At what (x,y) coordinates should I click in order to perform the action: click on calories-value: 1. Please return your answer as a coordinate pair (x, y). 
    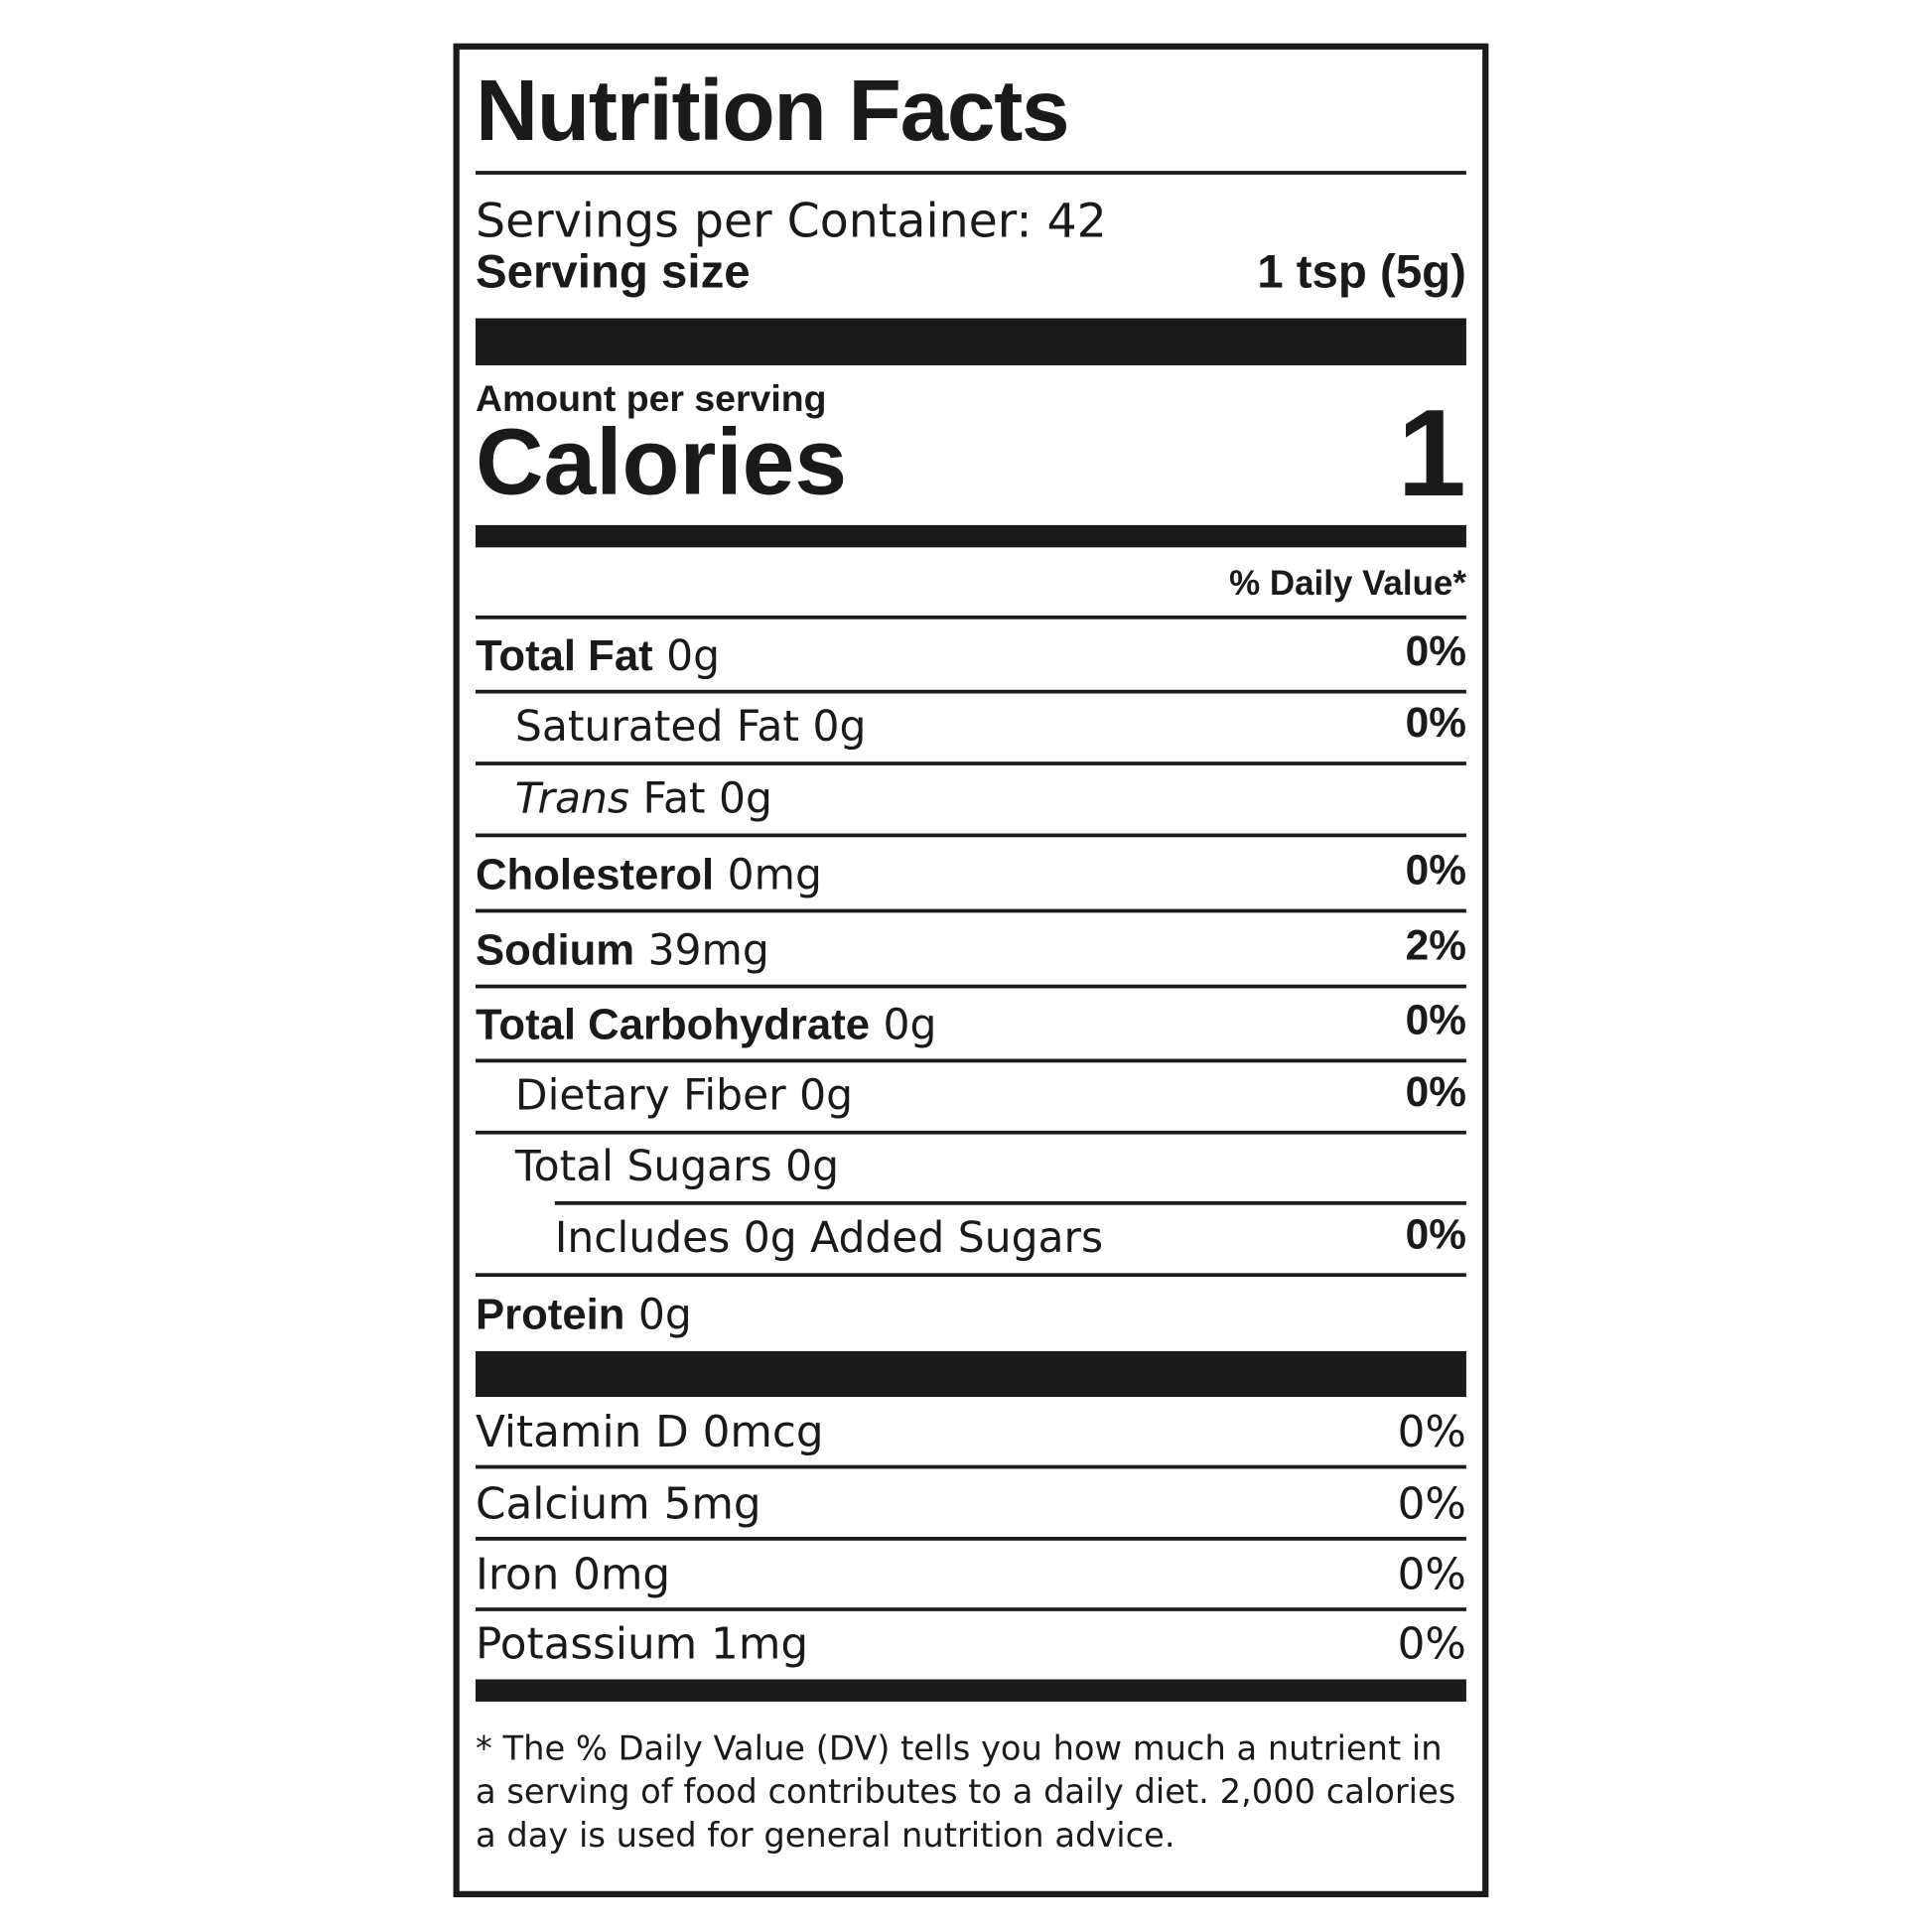
    Looking at the image, I should click on (1432, 453).